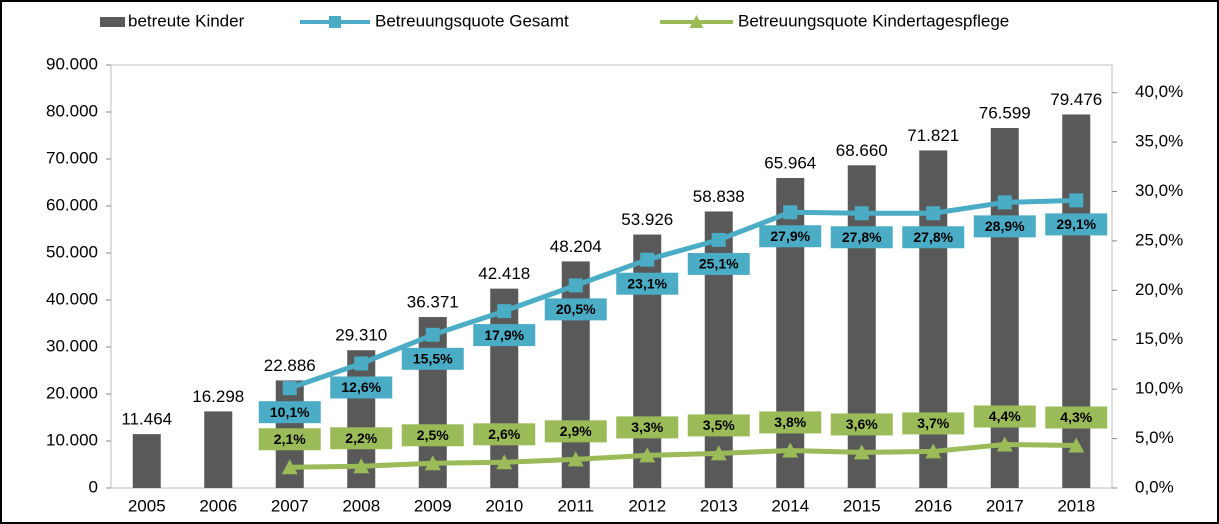 The height and width of the screenshot is (524, 1219). Describe the element at coordinates (1159, 190) in the screenshot. I see `y2-tick-label: 30,0%` at that location.